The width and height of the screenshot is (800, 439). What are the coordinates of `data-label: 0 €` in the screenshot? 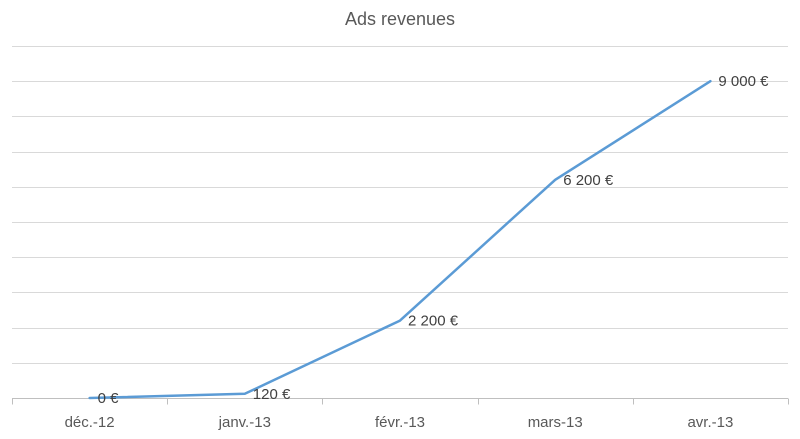 It's located at (109, 398).